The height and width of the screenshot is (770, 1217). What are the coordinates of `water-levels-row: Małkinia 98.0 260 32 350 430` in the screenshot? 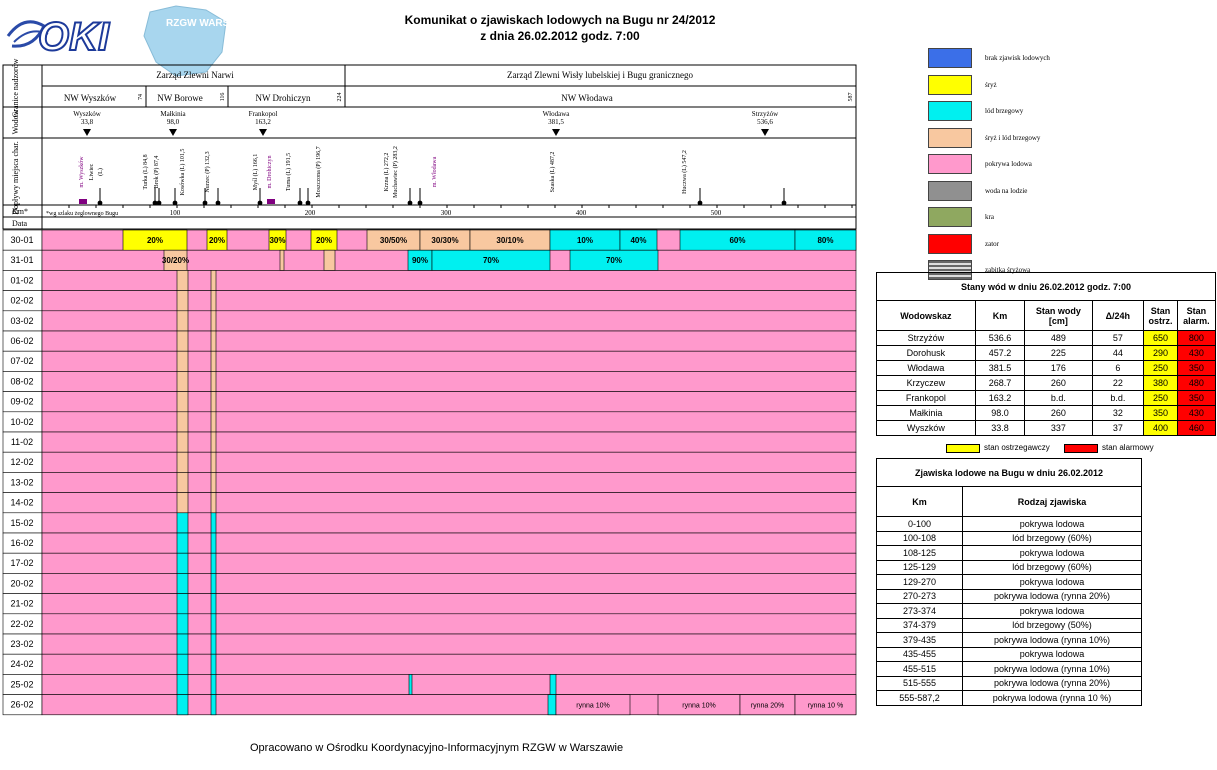 It's located at (1046, 413).